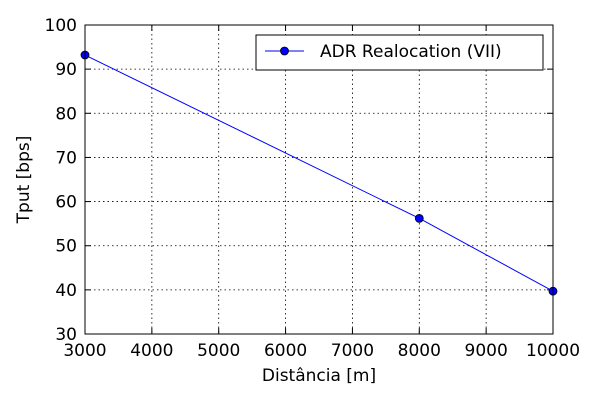  Describe the element at coordinates (352, 351) in the screenshot. I see `x-tick-label: 7000` at that location.